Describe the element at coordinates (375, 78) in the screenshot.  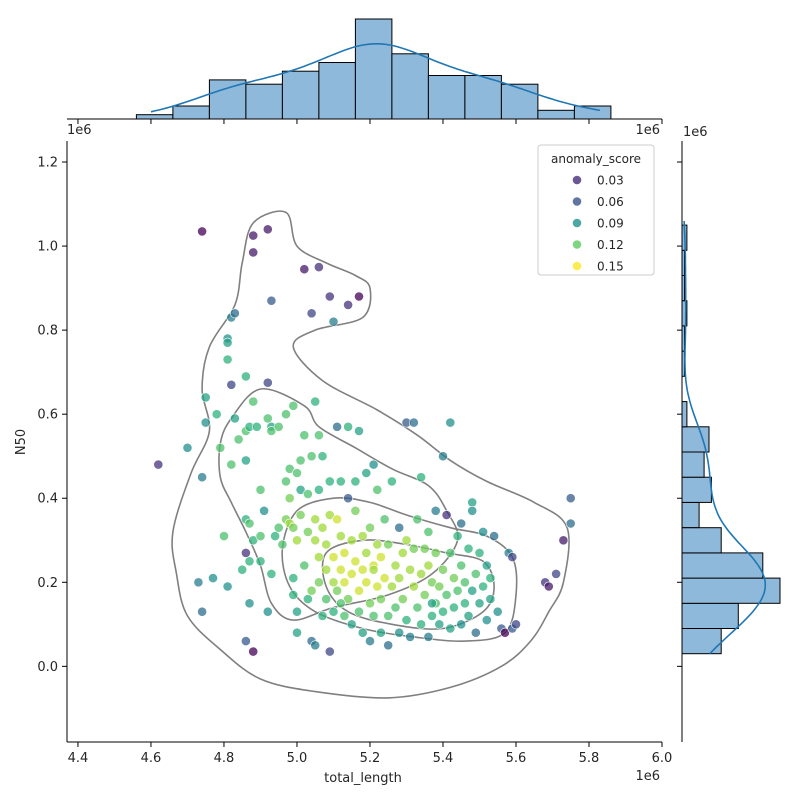
I see `top-hist-kde` at that location.